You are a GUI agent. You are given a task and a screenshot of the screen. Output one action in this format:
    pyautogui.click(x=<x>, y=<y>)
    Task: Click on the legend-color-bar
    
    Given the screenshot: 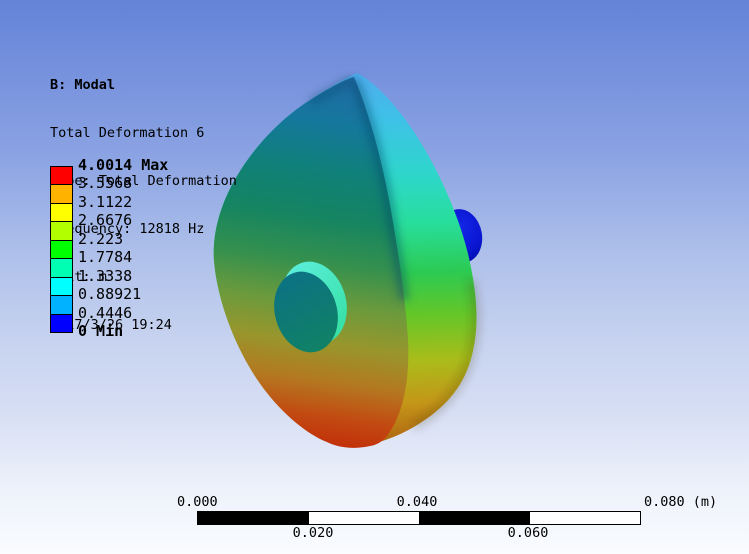 What is the action you would take?
    pyautogui.click(x=61, y=249)
    